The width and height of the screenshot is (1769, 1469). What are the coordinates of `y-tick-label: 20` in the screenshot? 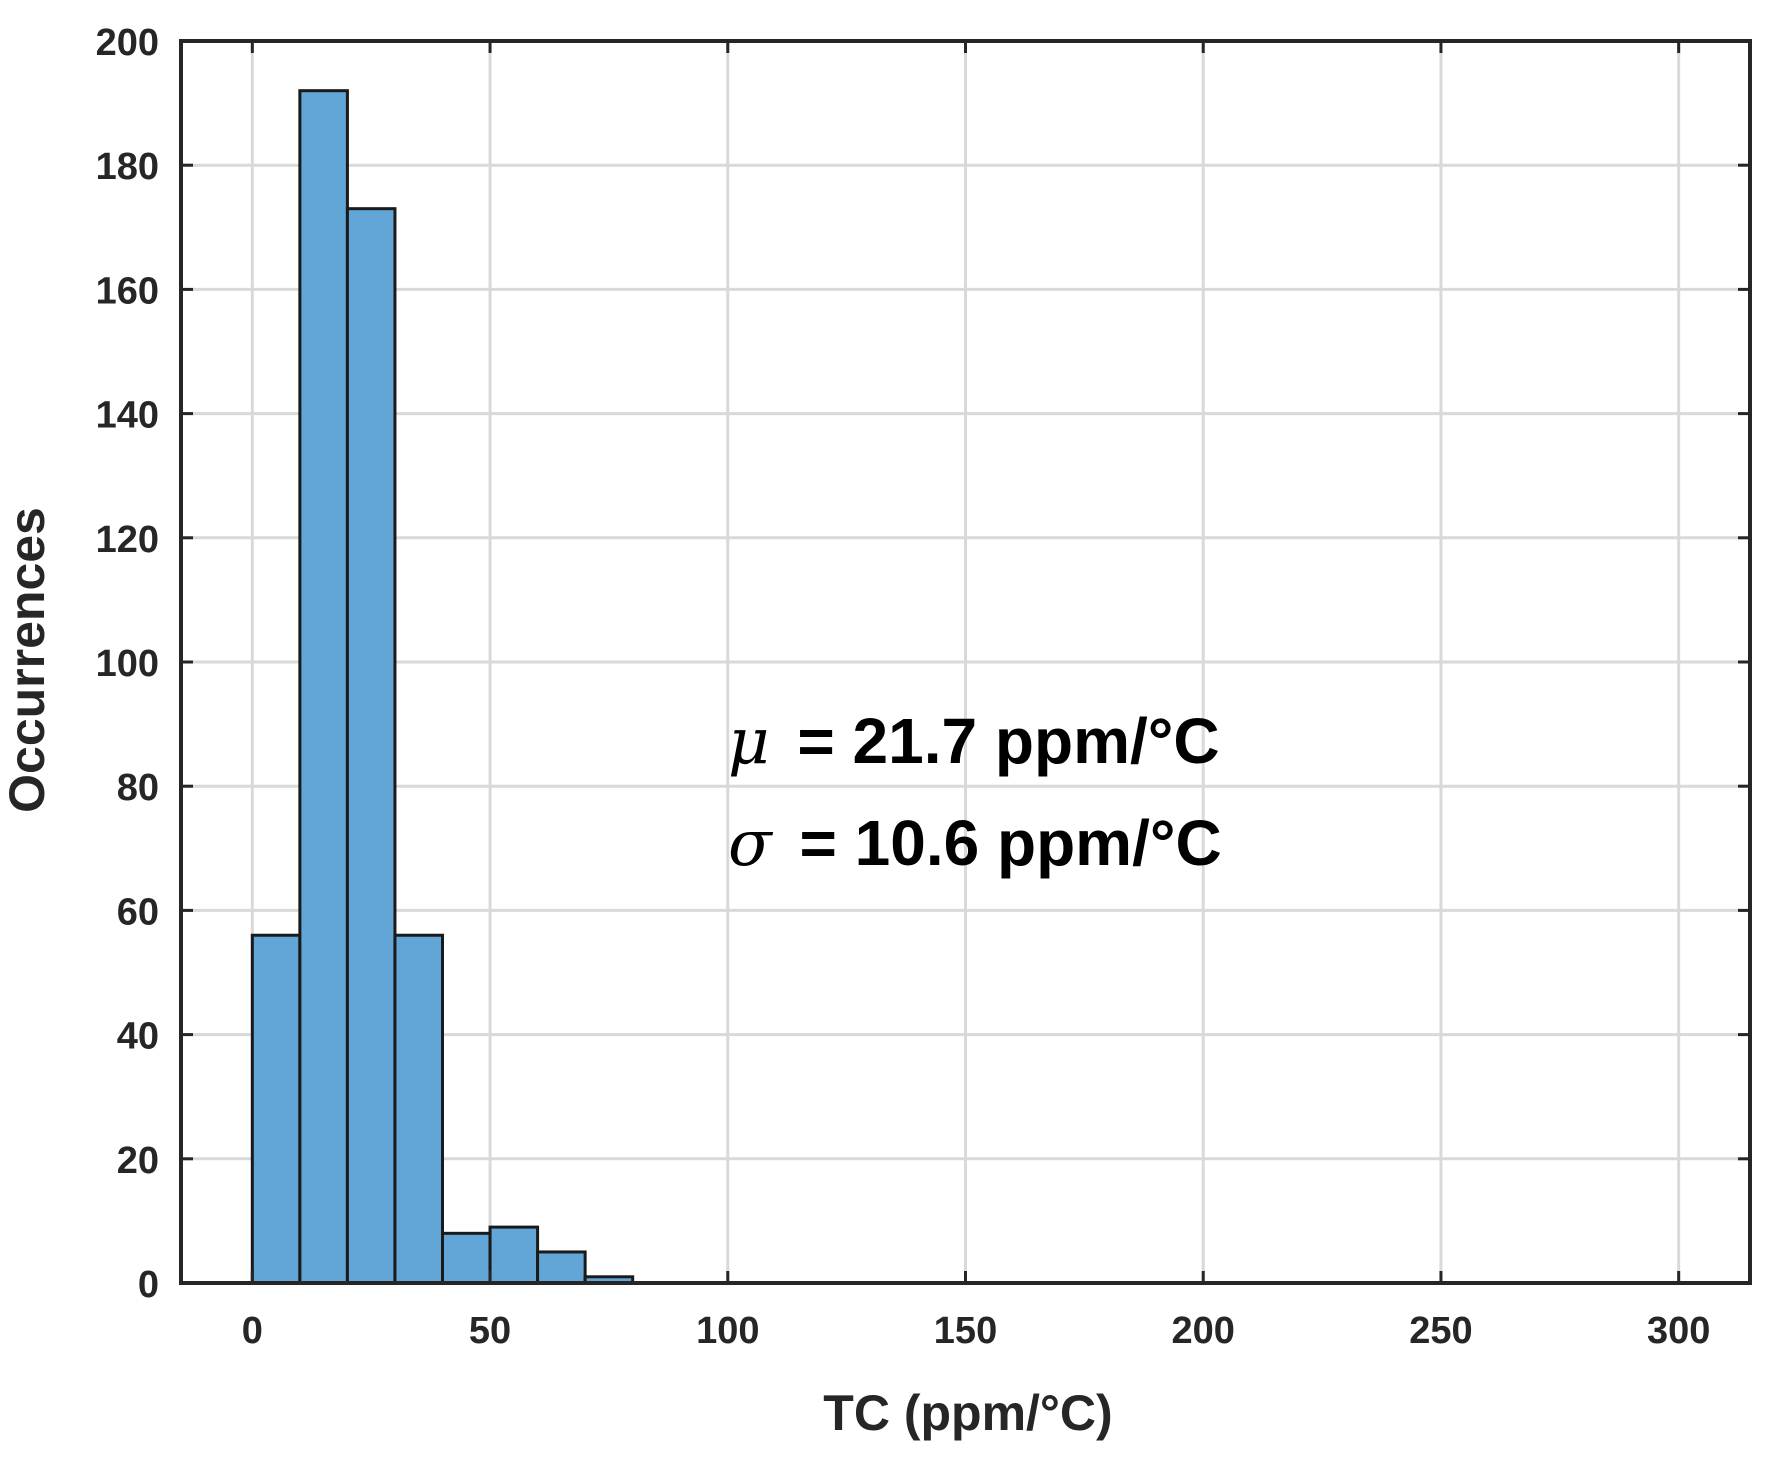 It's located at (138, 1161).